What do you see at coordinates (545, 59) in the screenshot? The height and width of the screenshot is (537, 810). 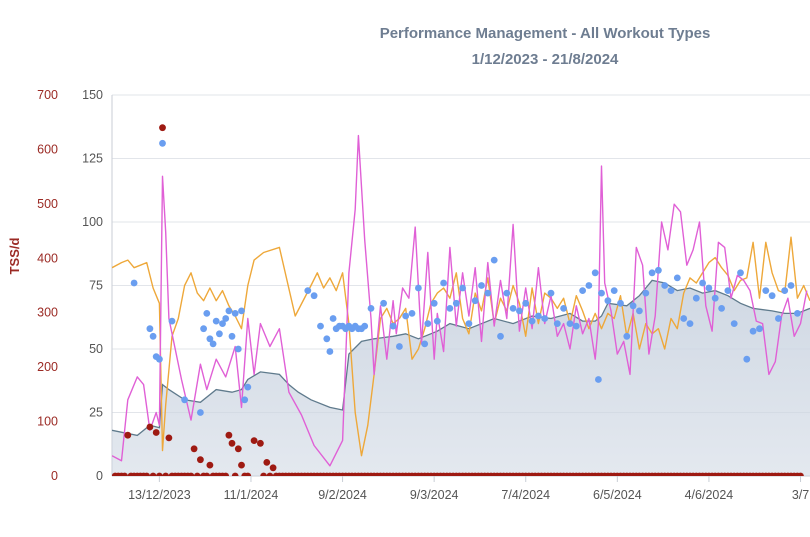 I see `chart-subtitle: 1/12/2023 - 21/8/2024` at bounding box center [545, 59].